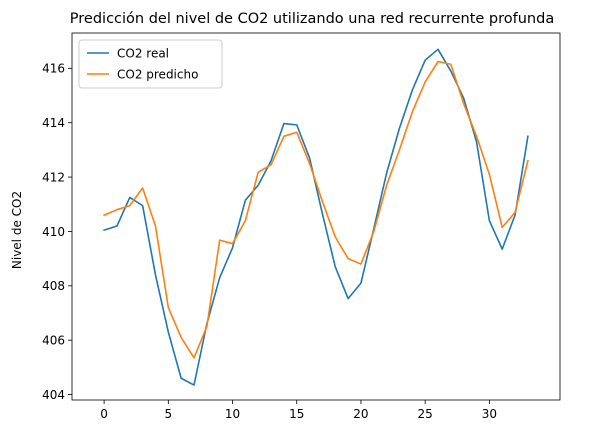 The height and width of the screenshot is (438, 602). Describe the element at coordinates (53, 69) in the screenshot. I see `y-tick-label: 416` at that location.